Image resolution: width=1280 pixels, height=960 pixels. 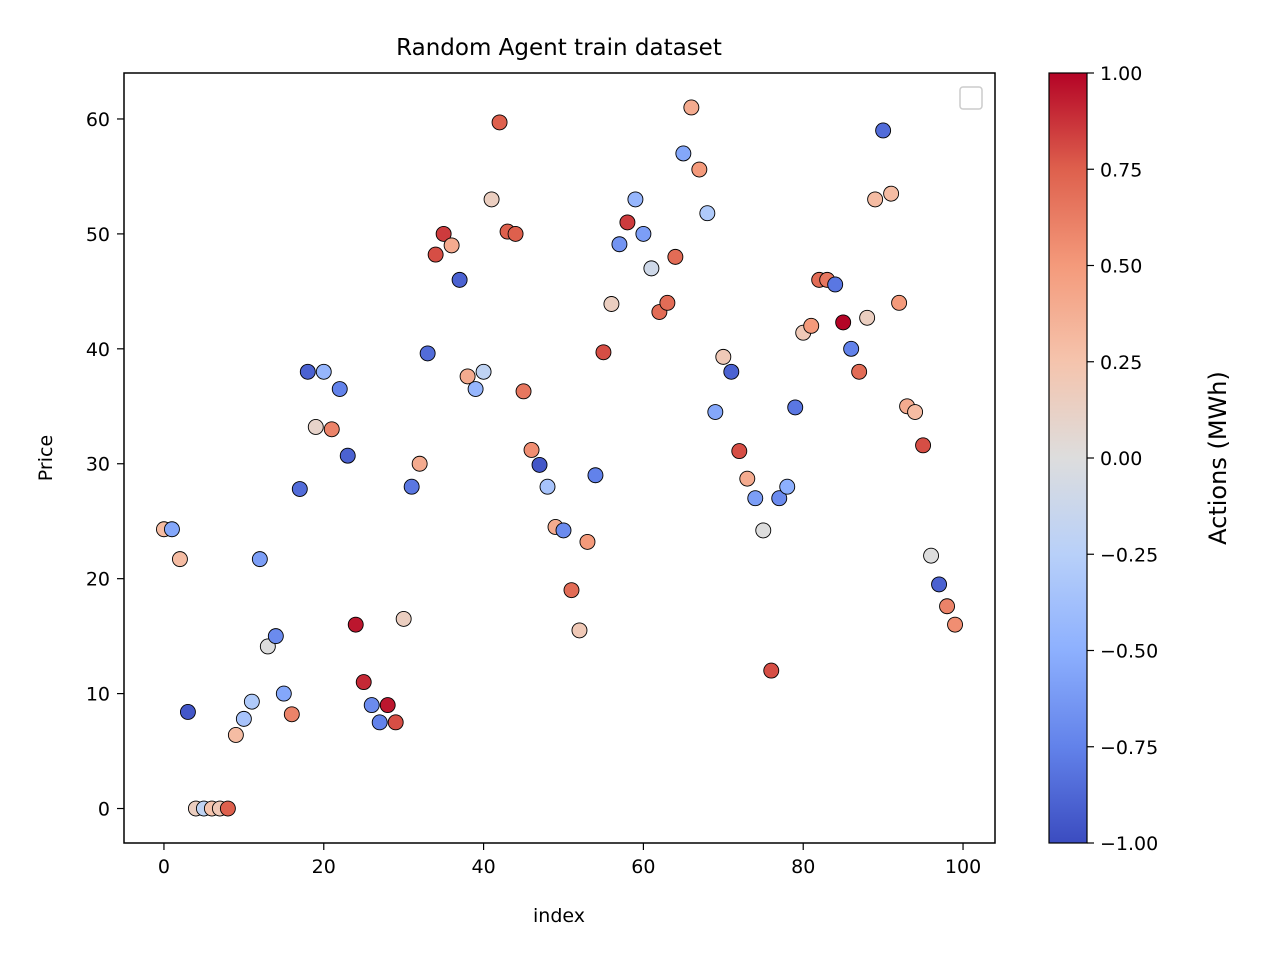 I want to click on y-tick-label: 30, so click(x=98, y=465).